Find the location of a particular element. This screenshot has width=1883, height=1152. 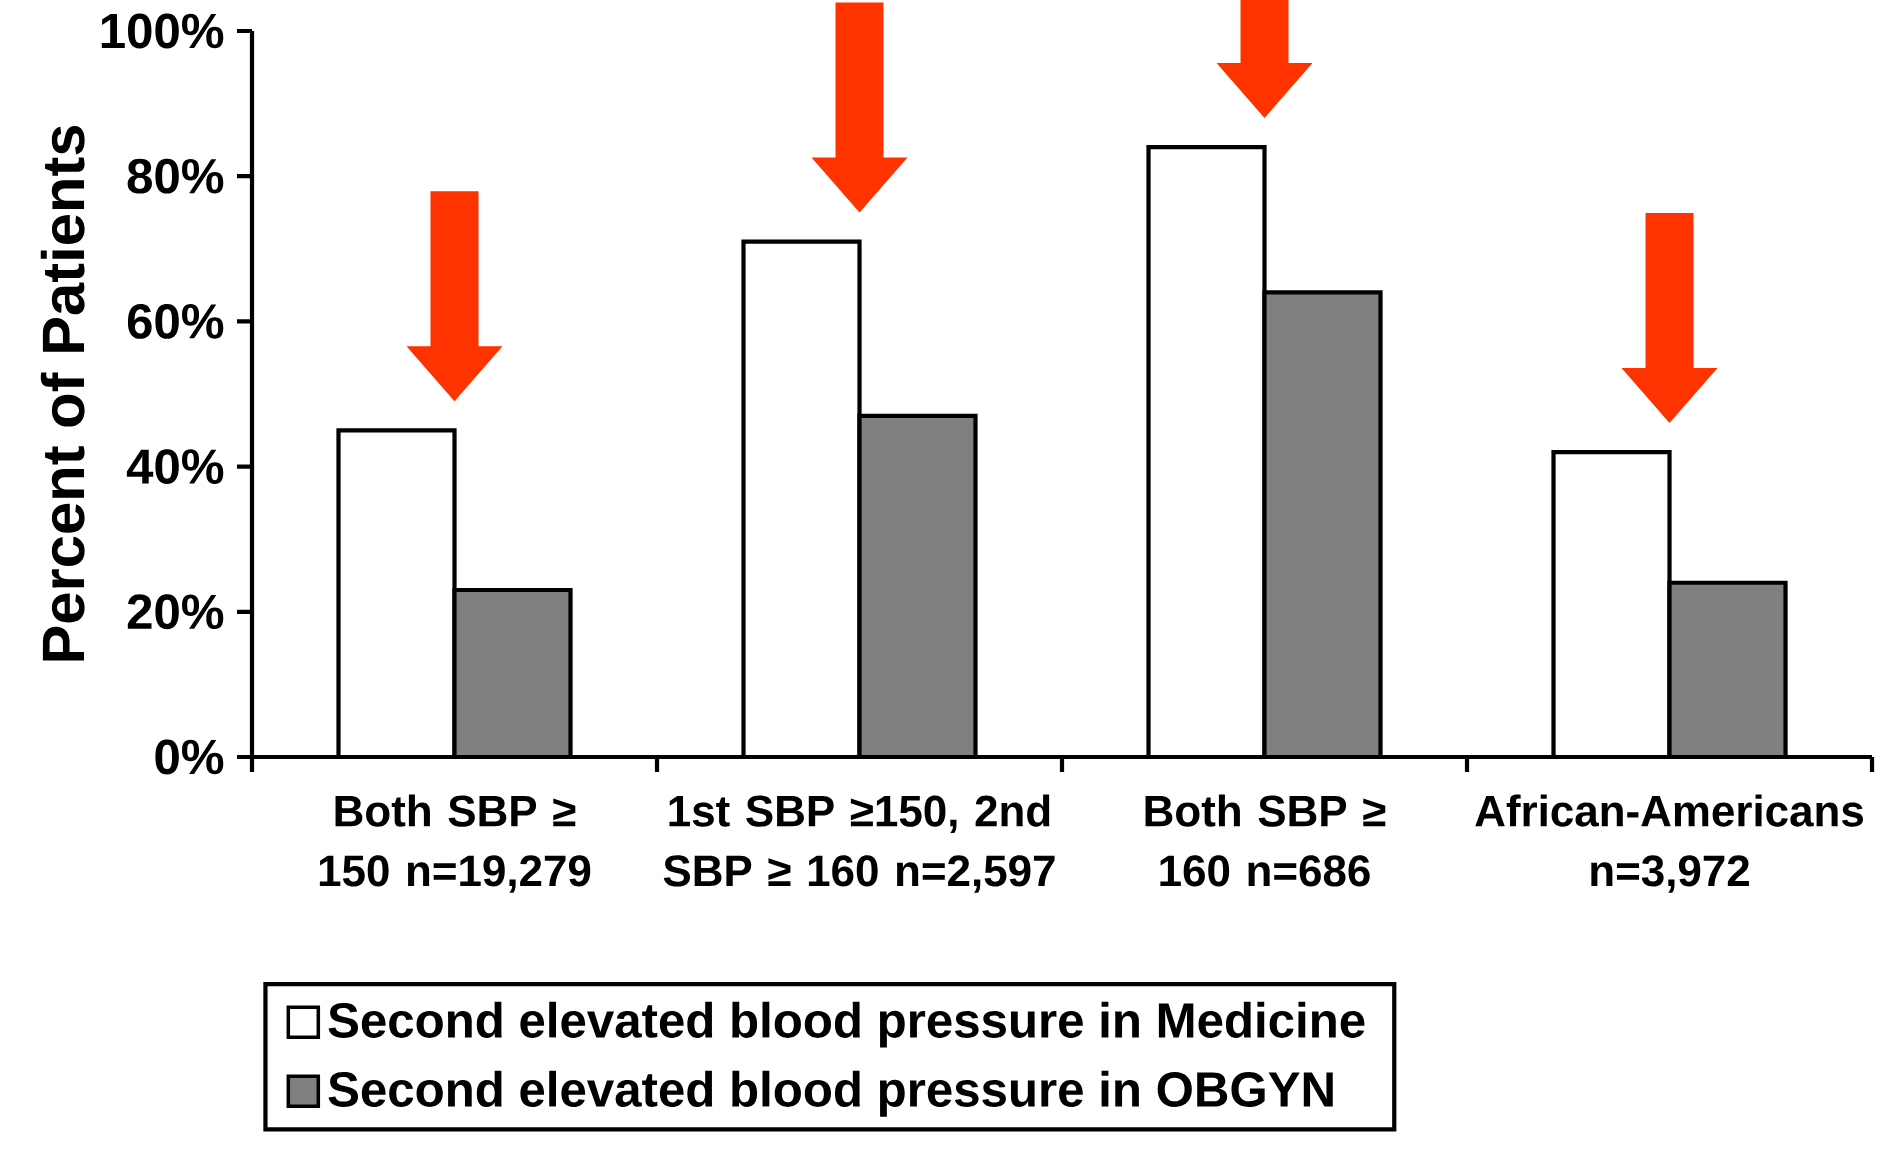

legend-label: Second elevated blood pressure in Medicine is located at coordinates (846, 1024).